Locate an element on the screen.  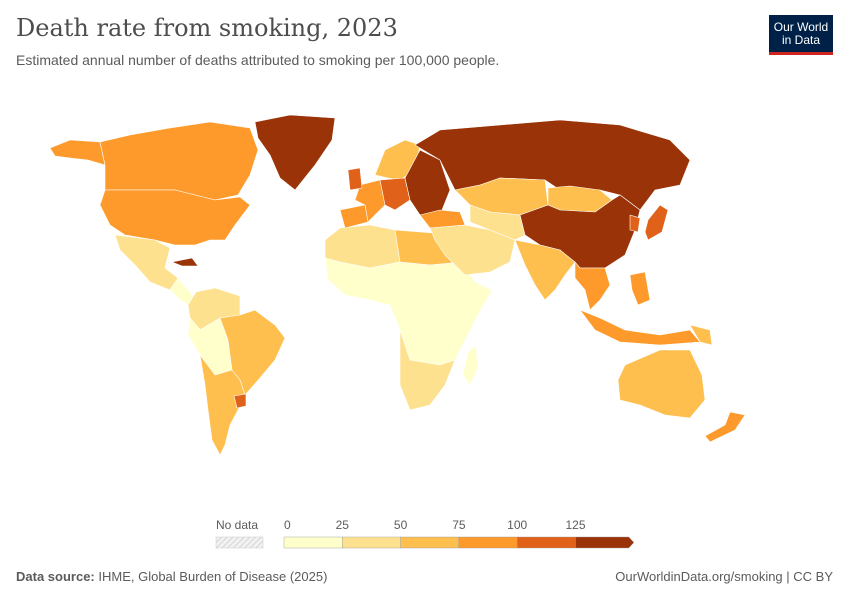
region-philippines is located at coordinates (640, 288).